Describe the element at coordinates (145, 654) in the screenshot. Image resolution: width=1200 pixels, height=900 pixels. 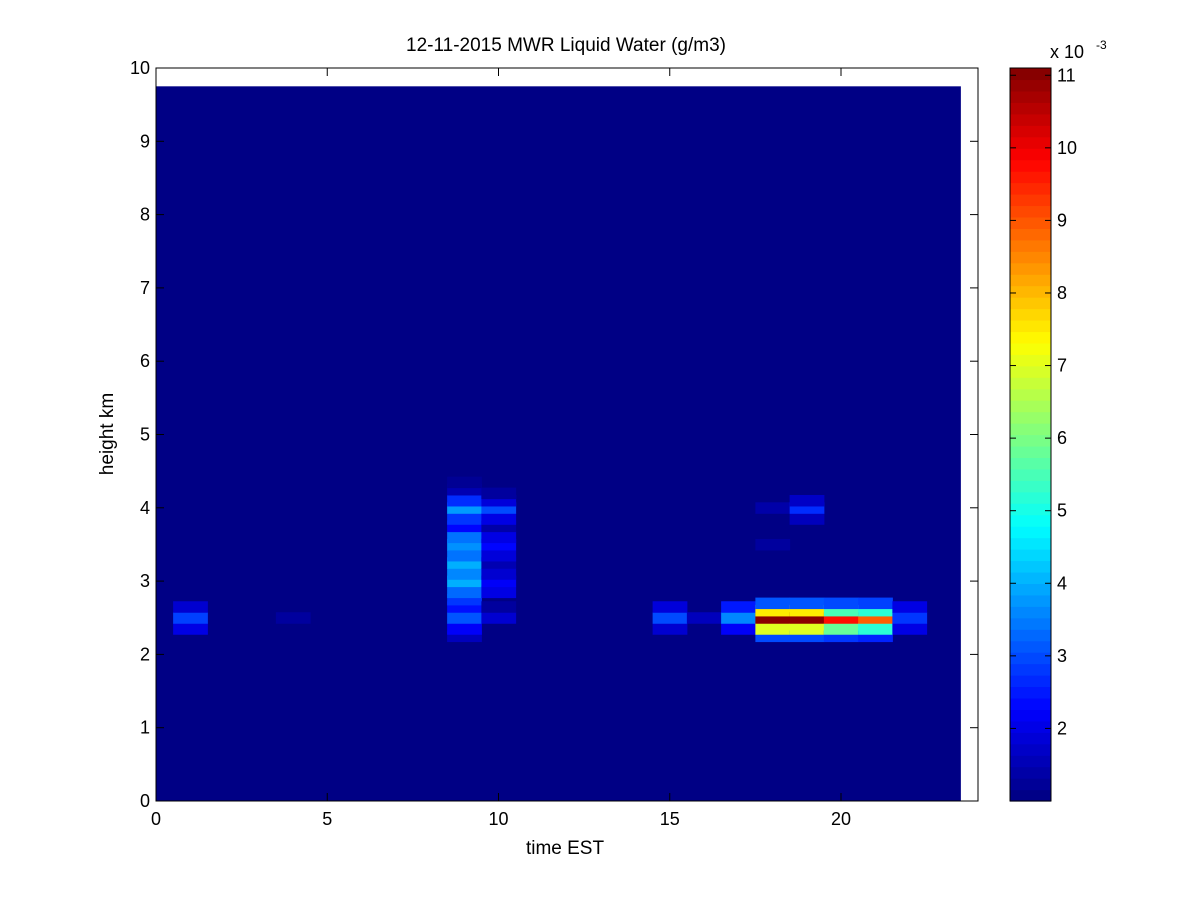
I see `y-tick-label: 2` at that location.